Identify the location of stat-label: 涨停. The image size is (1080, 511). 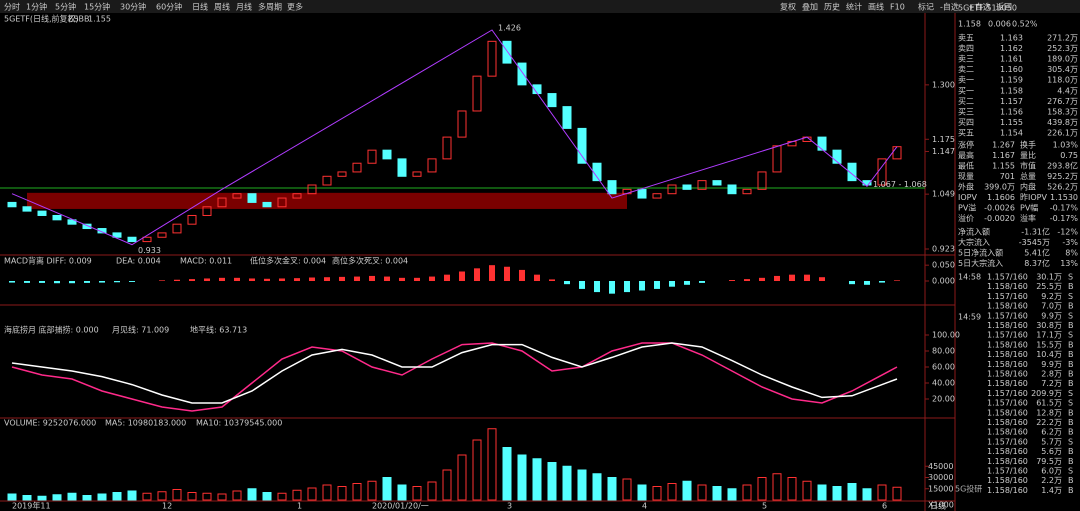
(966, 145).